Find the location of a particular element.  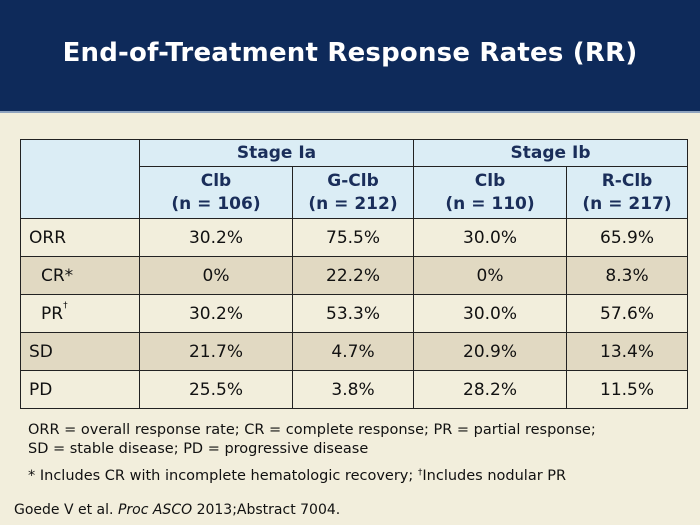

column-header-clb-ia: Clb (n = 106) is located at coordinates (216, 192).